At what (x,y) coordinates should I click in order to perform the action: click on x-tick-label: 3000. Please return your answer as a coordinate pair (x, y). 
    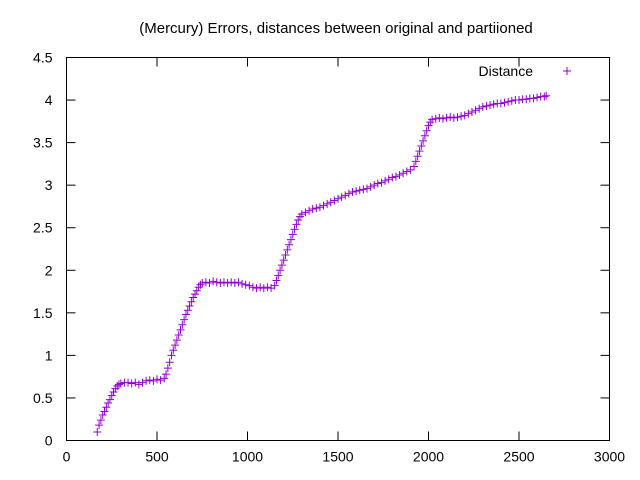
    Looking at the image, I should click on (609, 457).